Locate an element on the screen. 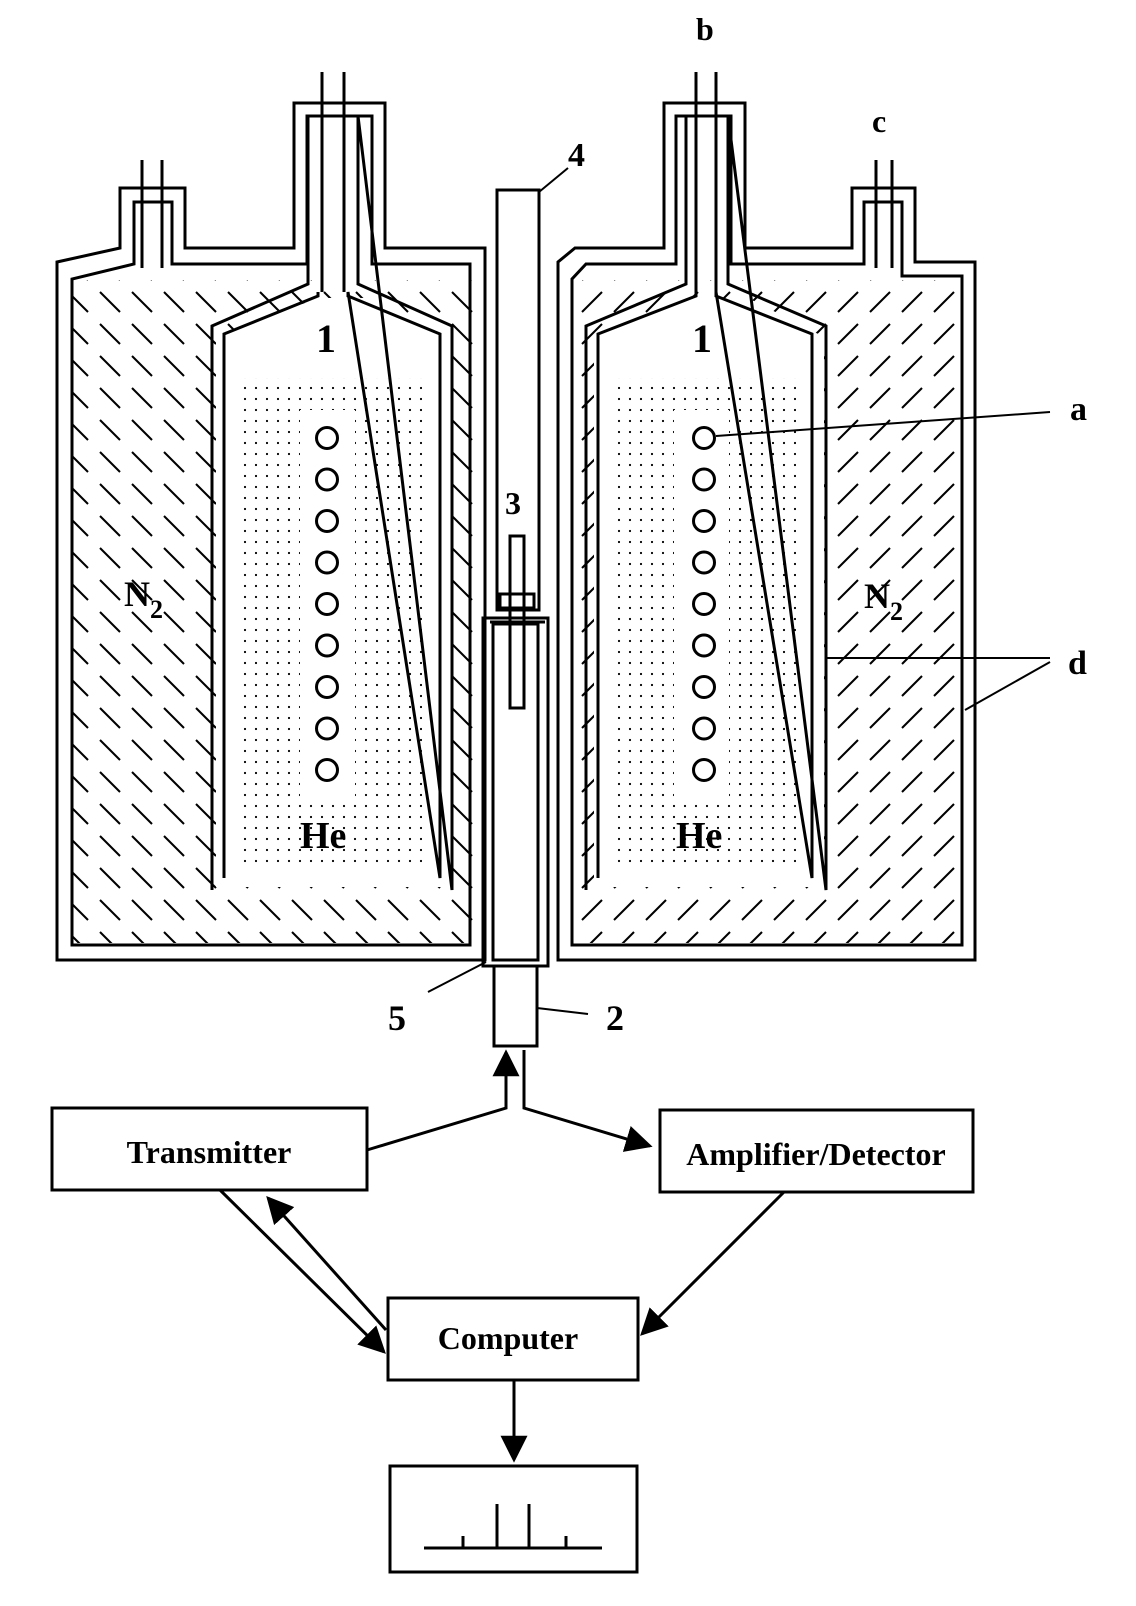 The image size is (1136, 1606). amplifier-detector-box is located at coordinates (816, 1151).